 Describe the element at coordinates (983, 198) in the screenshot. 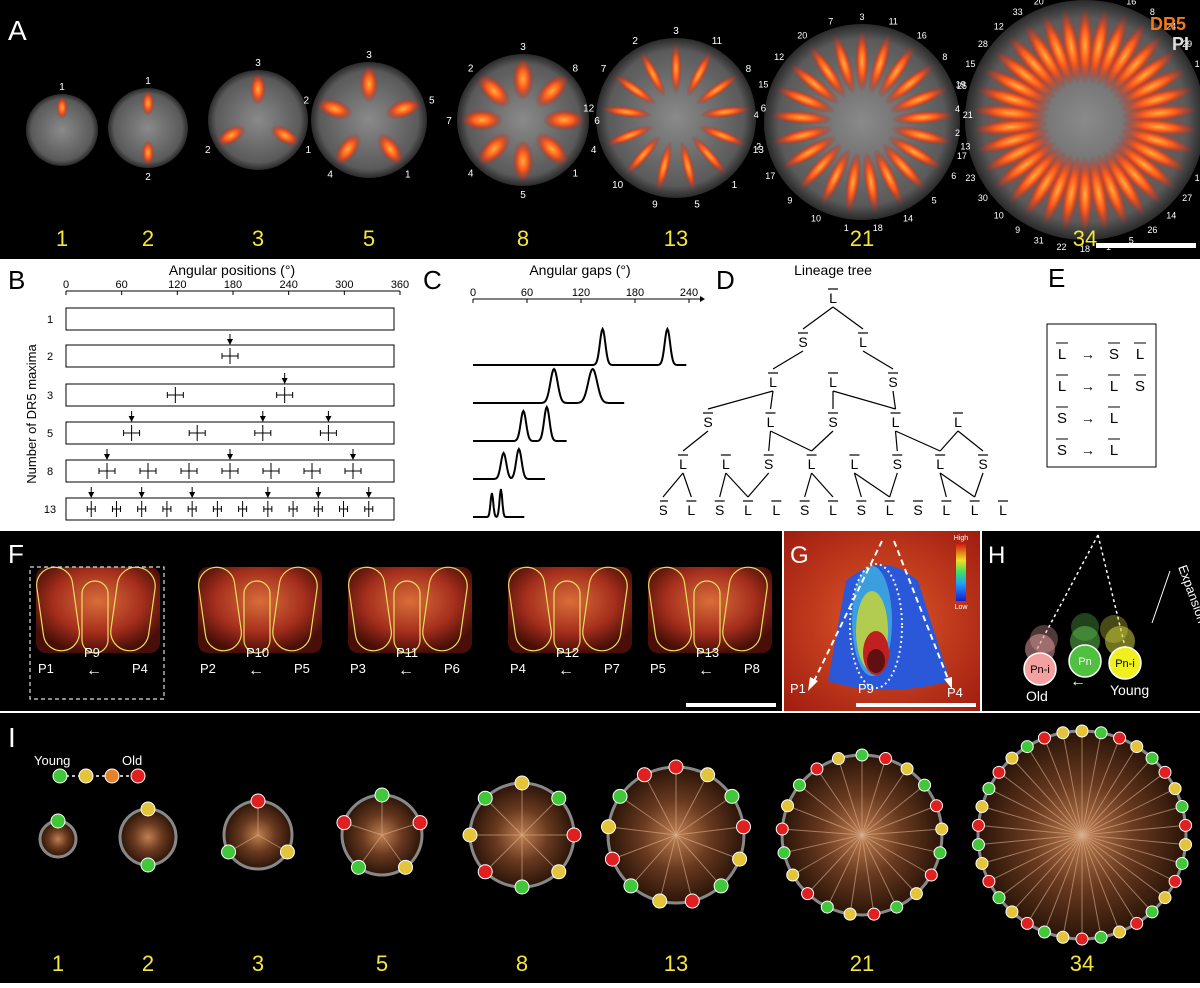

I see `a-primordium-label: 30` at that location.